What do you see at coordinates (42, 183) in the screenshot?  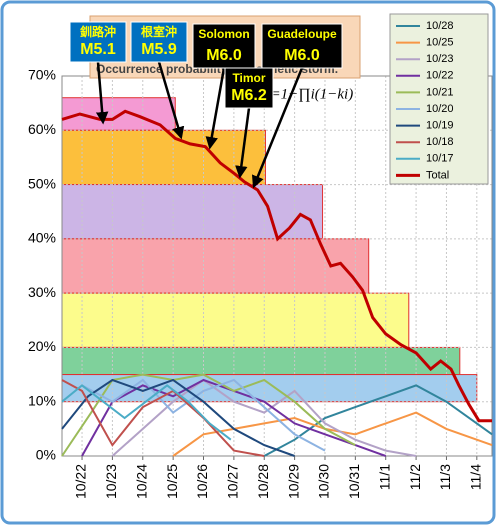 I see `y-tick-label: 50%` at bounding box center [42, 183].